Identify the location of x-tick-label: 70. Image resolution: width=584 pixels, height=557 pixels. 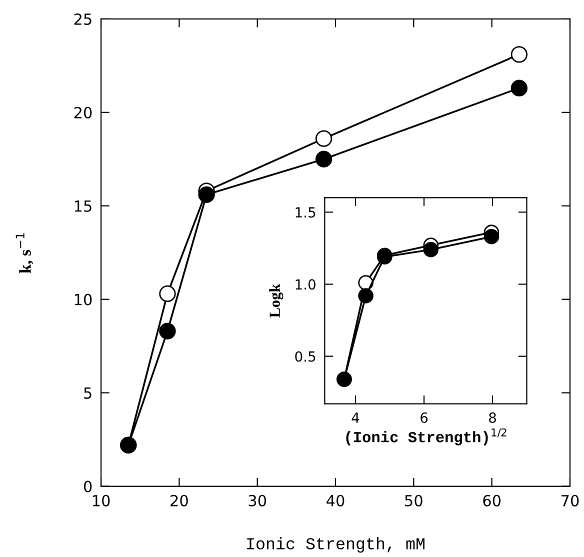
(570, 500).